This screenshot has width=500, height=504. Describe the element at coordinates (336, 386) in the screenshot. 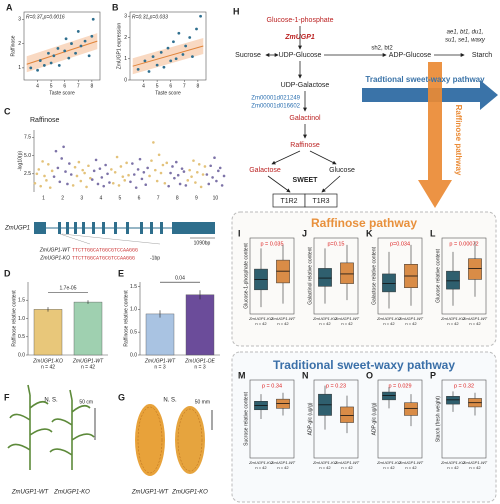

I see `p-value: p = 0.23` at that location.